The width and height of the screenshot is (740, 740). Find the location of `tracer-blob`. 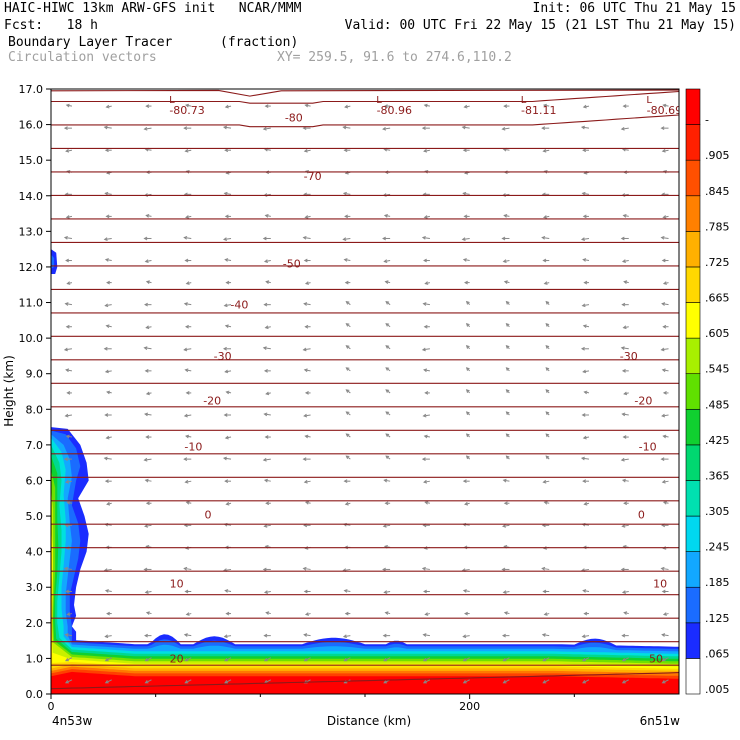

tracer-blob is located at coordinates (53, 261).